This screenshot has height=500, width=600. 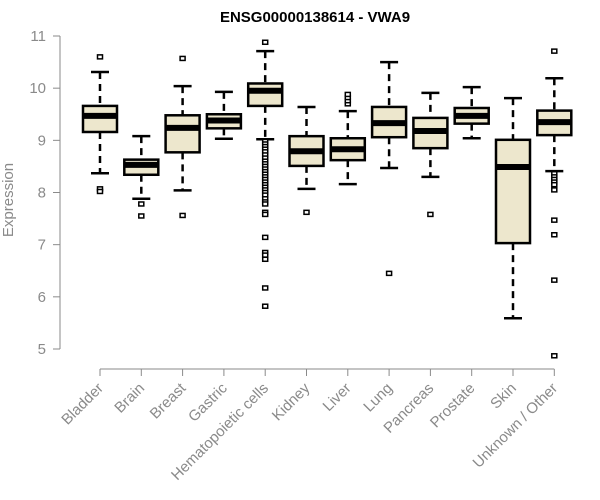 I want to click on box-liver, so click(x=348, y=138).